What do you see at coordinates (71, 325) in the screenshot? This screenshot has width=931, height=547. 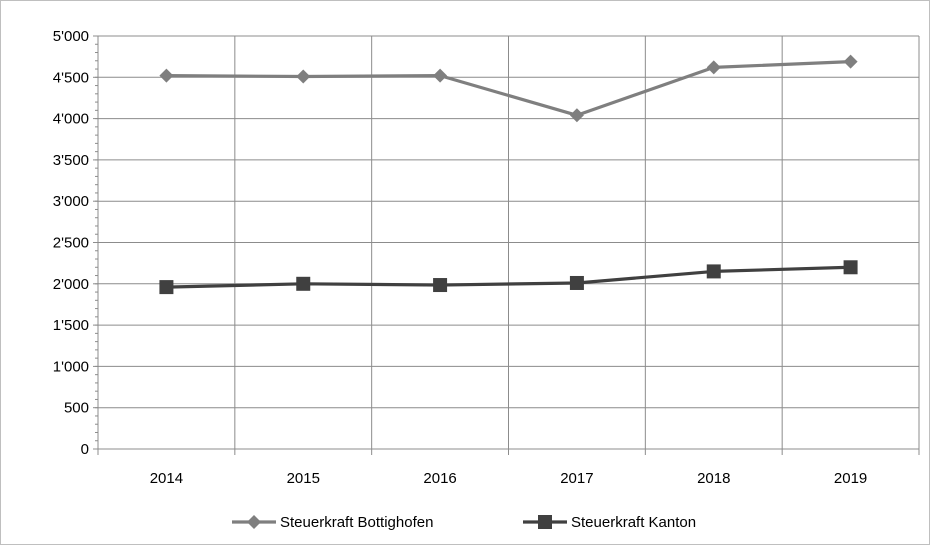 I see `y-tick-label: 1'500` at bounding box center [71, 325].